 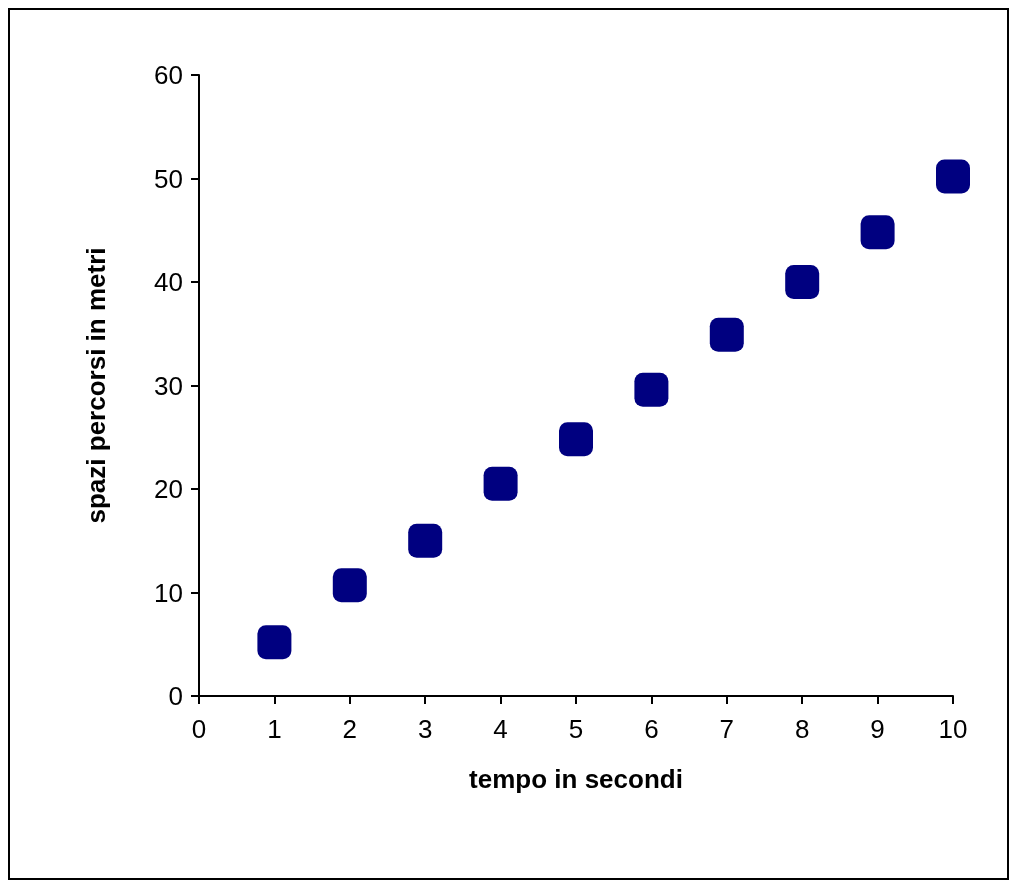 What do you see at coordinates (168, 592) in the screenshot?
I see `y-tick-label: 10` at bounding box center [168, 592].